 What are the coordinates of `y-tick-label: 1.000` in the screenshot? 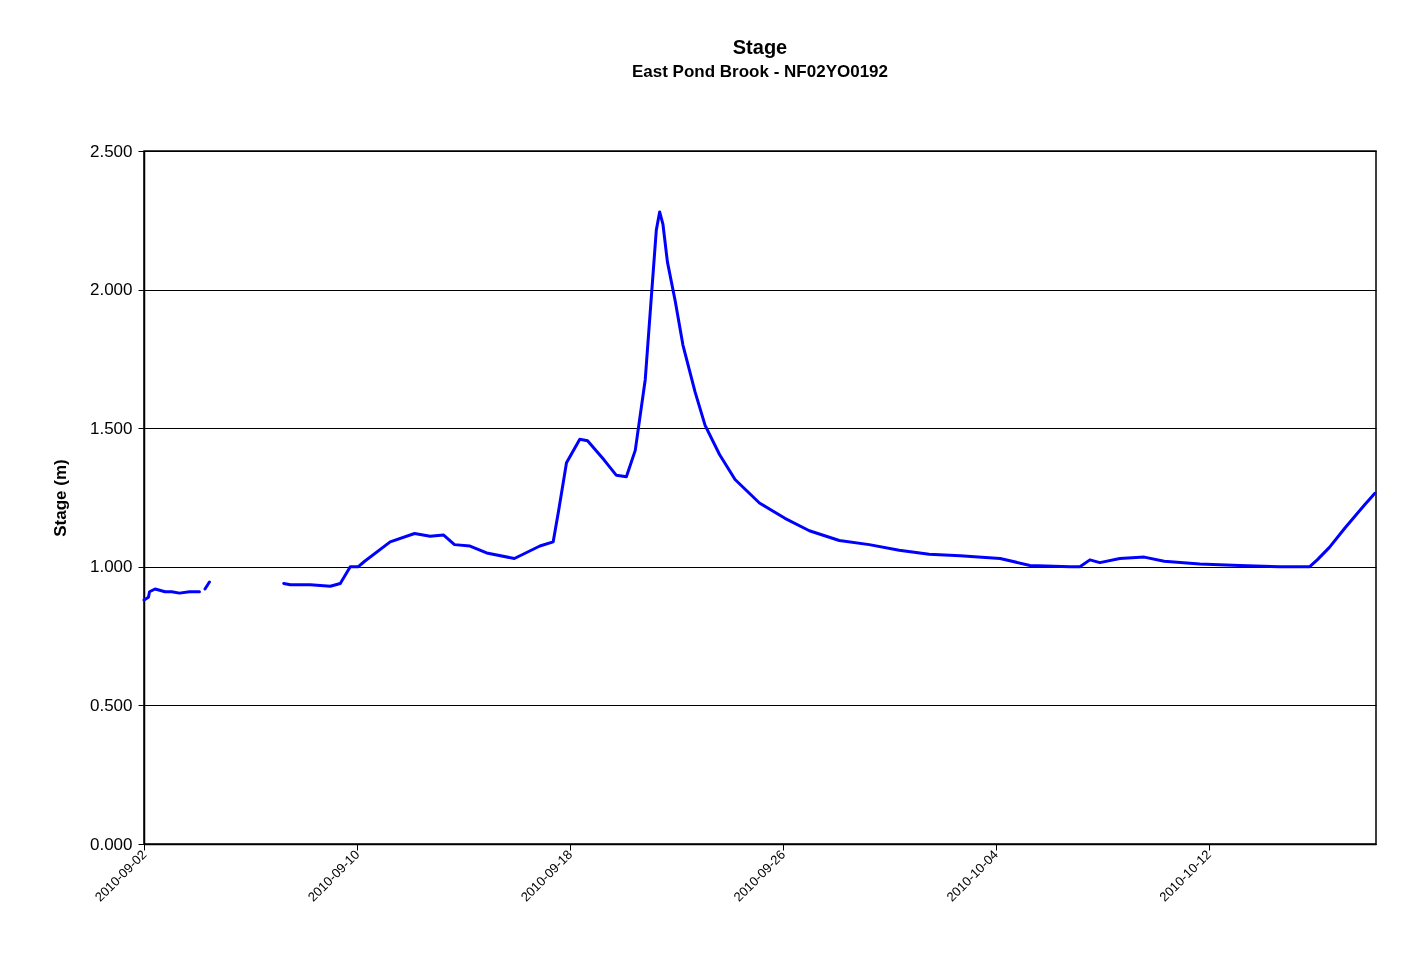 It's located at (111, 567).